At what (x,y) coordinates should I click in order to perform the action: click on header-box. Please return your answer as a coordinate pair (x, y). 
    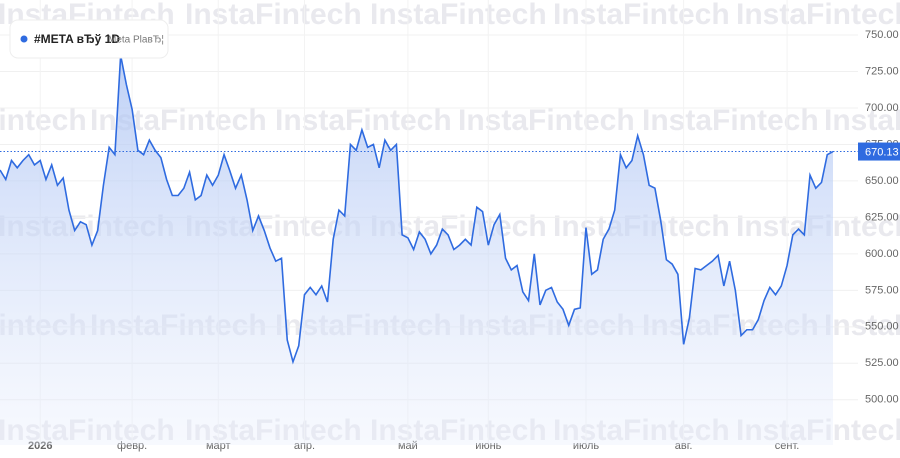
    Looking at the image, I should click on (89, 39).